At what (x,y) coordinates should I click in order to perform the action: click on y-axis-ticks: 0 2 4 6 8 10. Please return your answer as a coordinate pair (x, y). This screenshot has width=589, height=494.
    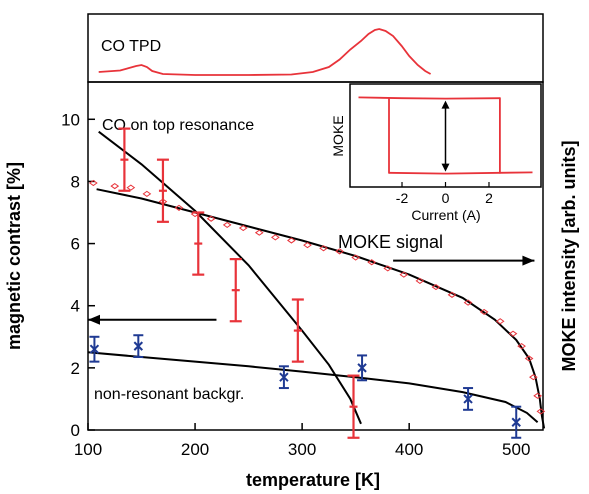
    Looking at the image, I should click on (78, 275).